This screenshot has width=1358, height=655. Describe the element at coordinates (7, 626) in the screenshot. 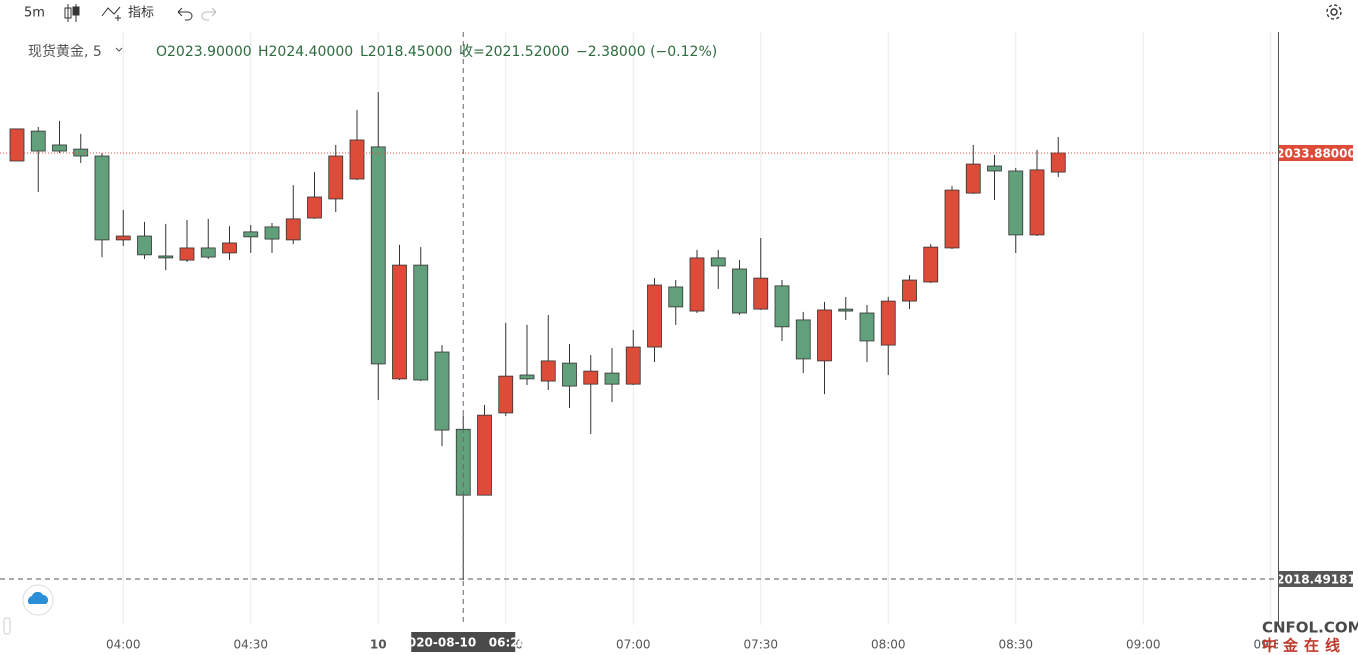

I see `scroll-handle` at that location.